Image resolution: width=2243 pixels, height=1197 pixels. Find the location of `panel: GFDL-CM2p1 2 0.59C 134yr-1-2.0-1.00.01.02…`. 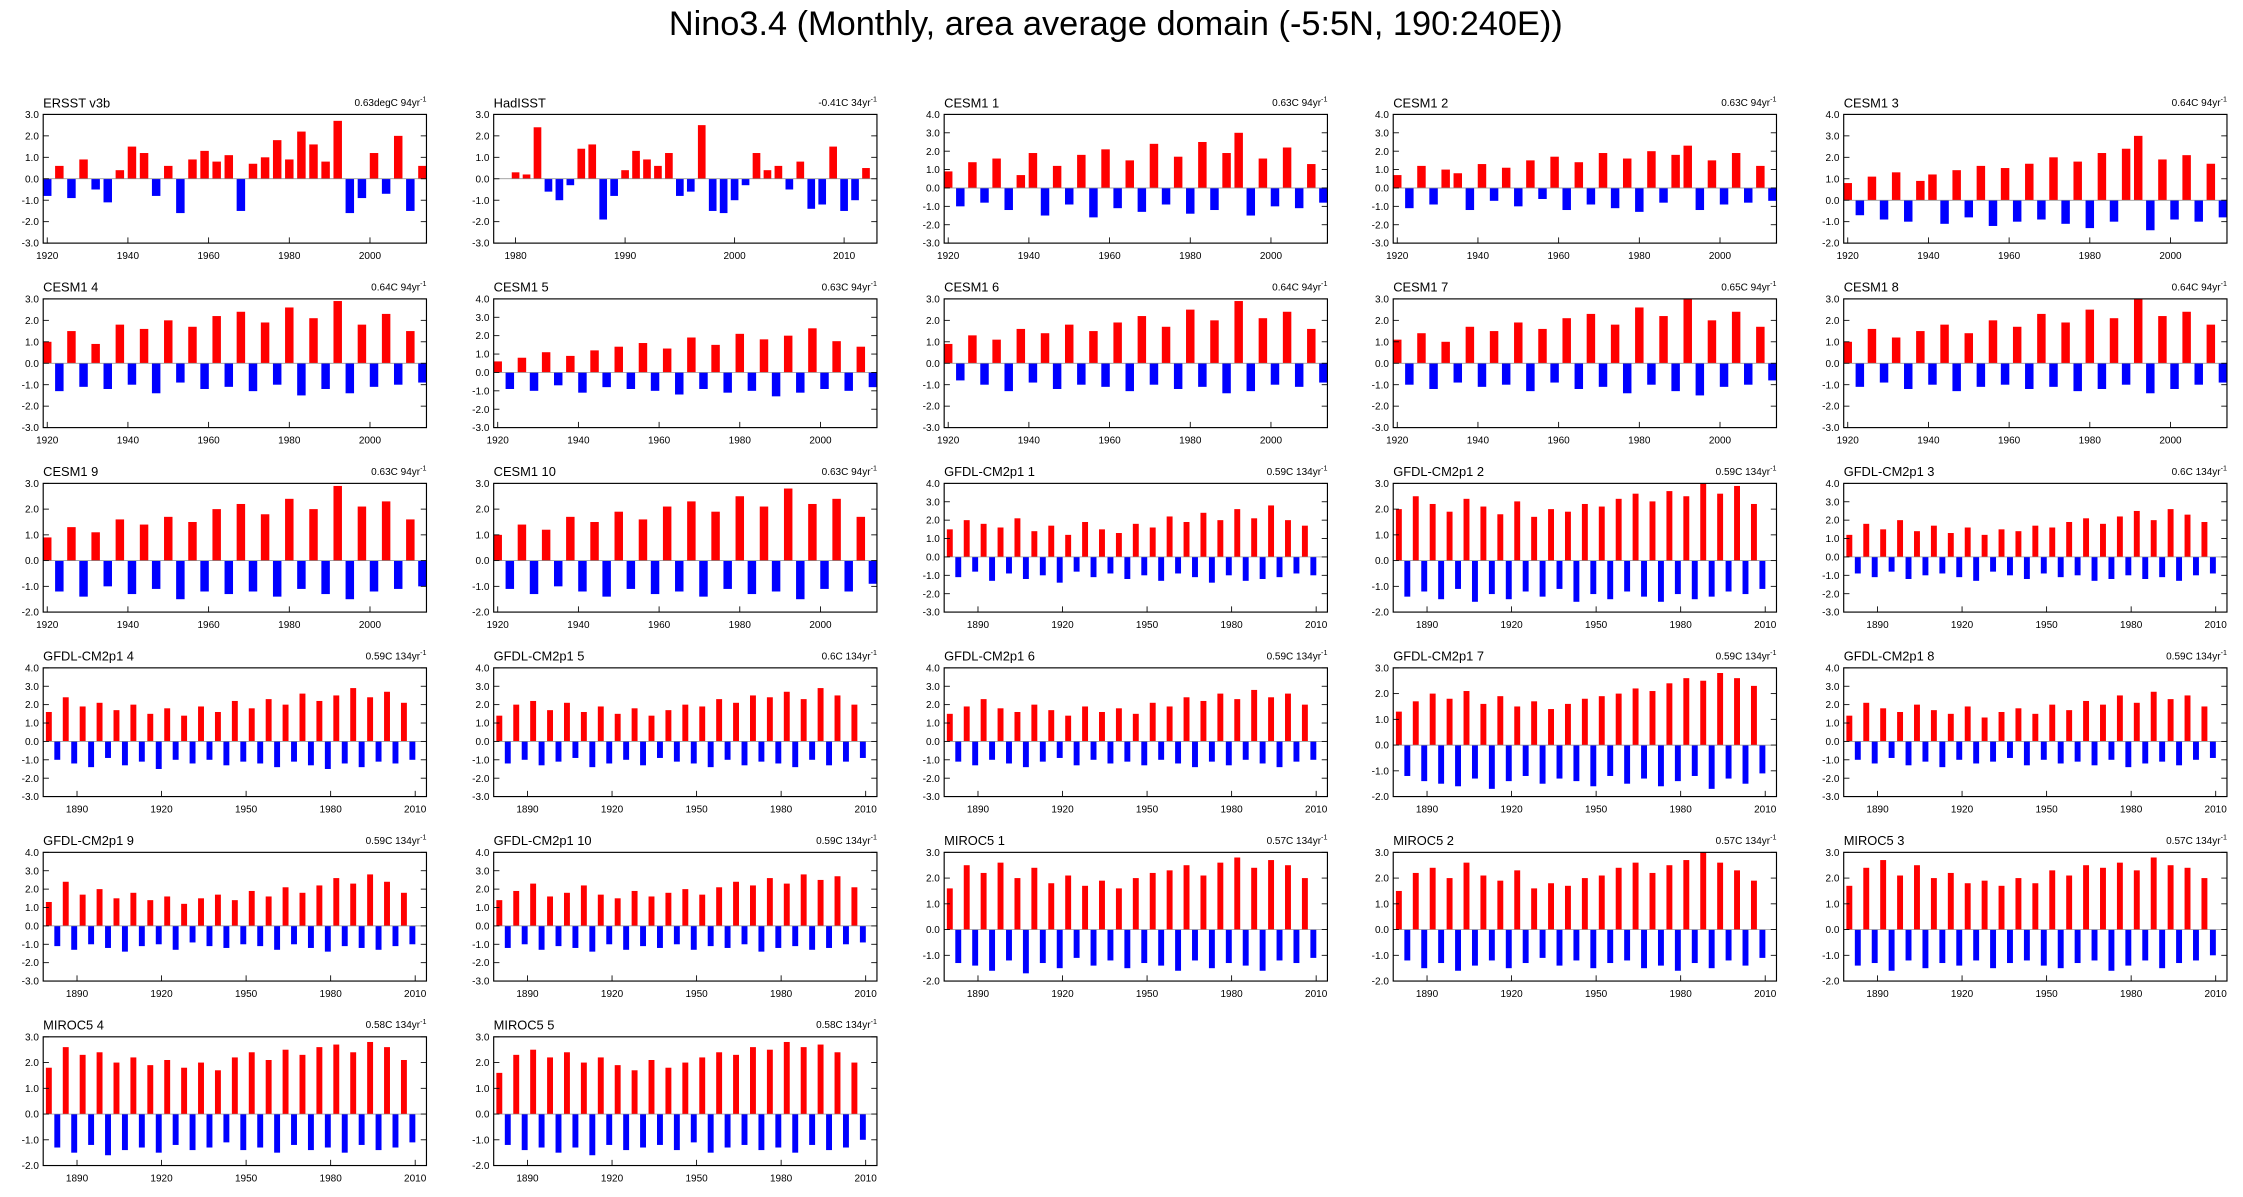

panel: GFDL-CM2p1 2 0.59C 134yr-1-2.0-1.00.01.02… is located at coordinates (1575, 547).